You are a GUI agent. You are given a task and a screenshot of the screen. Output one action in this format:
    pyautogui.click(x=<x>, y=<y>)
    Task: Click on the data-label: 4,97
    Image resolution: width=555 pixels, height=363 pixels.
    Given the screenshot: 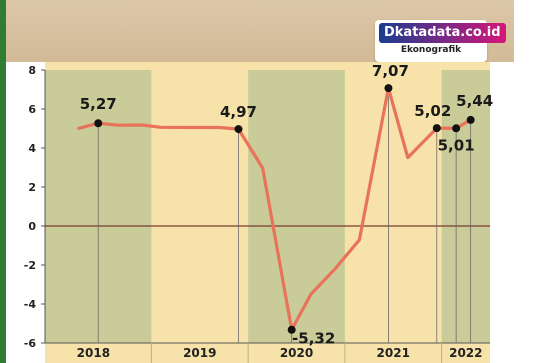 What is the action you would take?
    pyautogui.click(x=238, y=112)
    